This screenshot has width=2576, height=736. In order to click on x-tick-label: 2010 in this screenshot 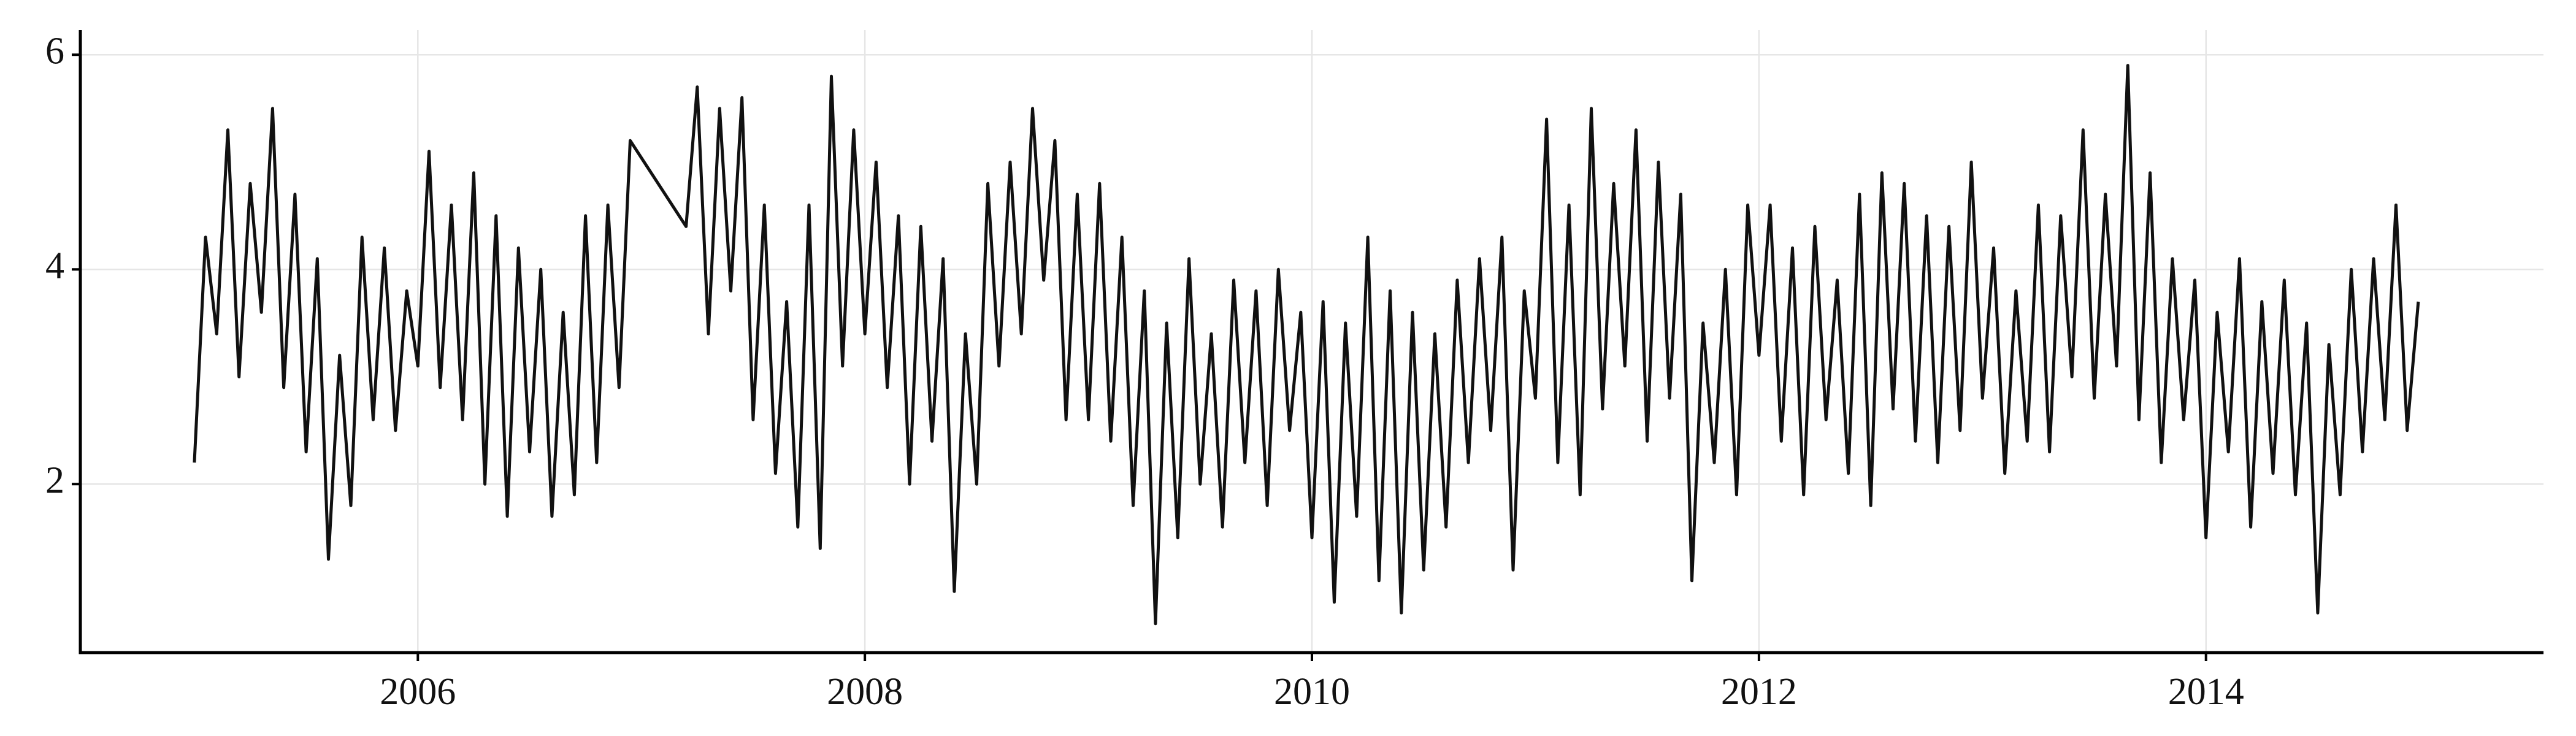, I will do `click(1312, 692)`.